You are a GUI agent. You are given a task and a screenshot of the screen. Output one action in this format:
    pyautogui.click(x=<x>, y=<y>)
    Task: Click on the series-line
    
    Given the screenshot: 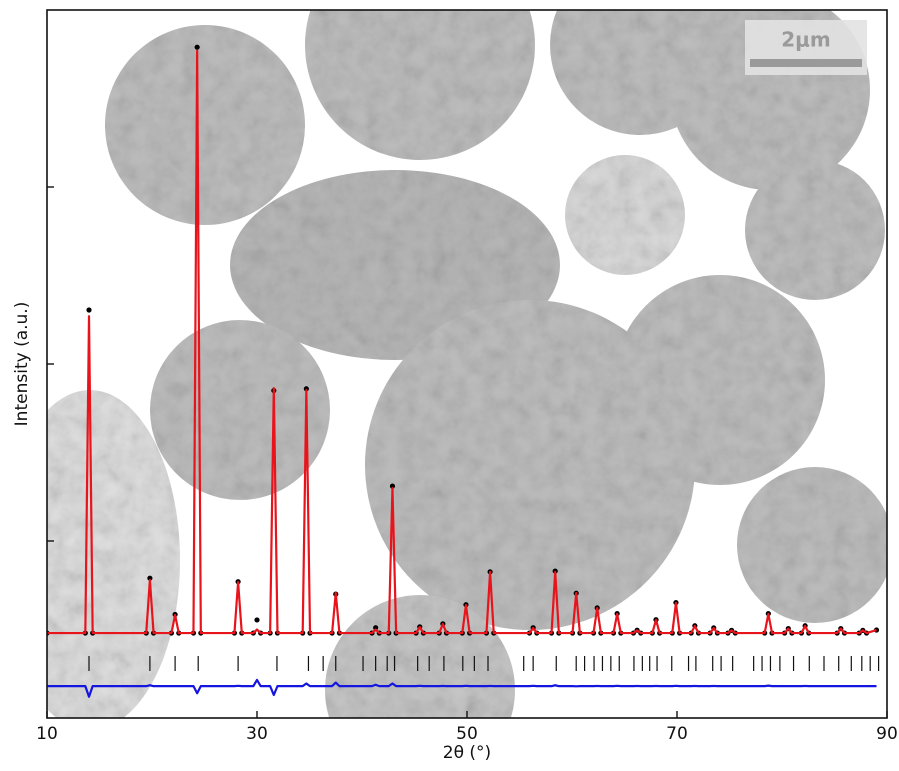 What is the action you would take?
    pyautogui.click(x=462, y=688)
    